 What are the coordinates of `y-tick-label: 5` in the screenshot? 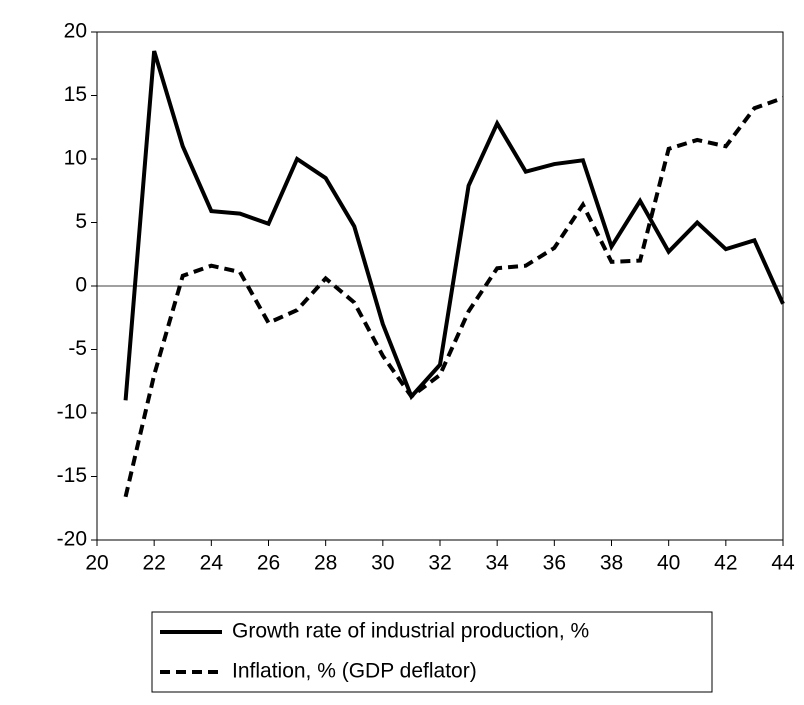 It's located at (81, 221).